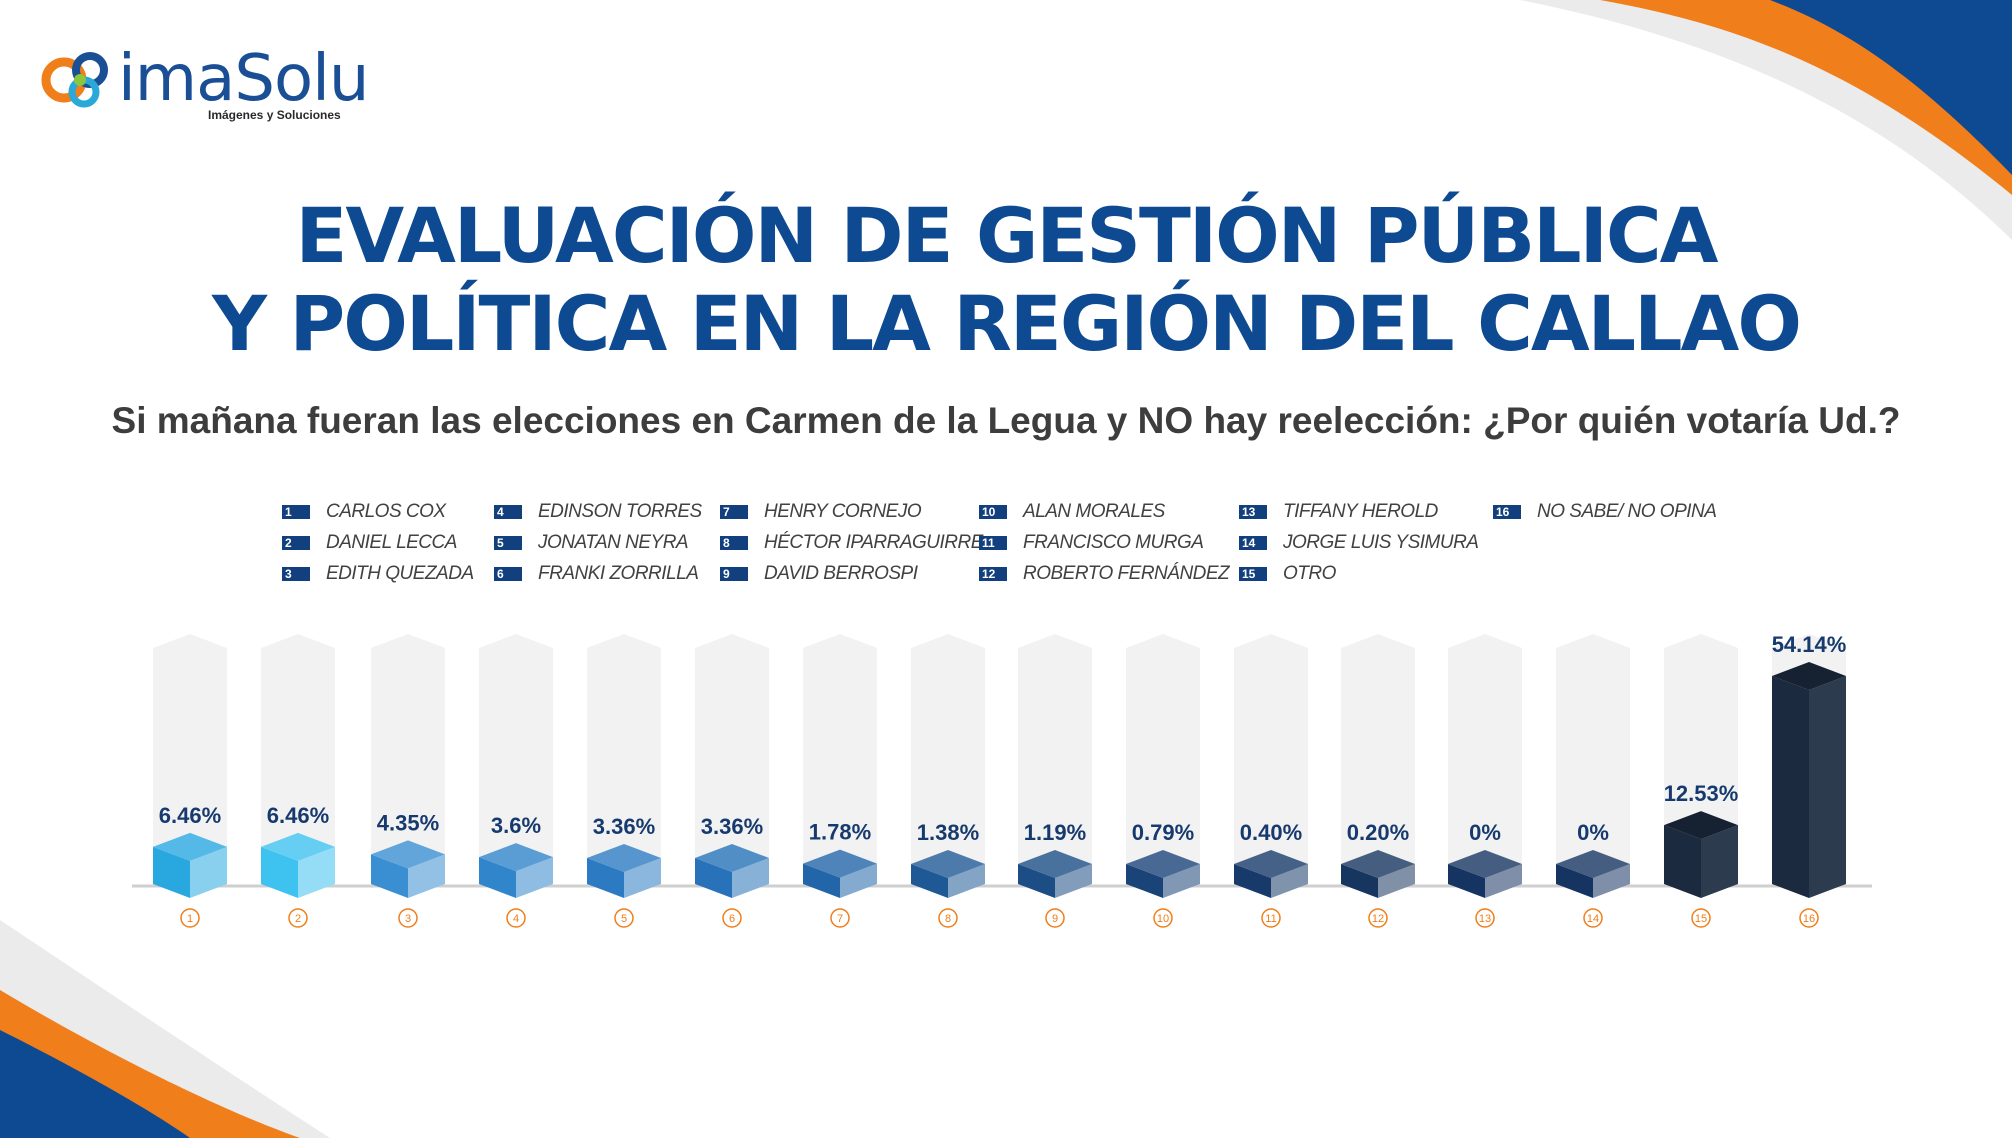 Image resolution: width=2012 pixels, height=1138 pixels. I want to click on bar-value-label-9: 1.19%, so click(1055, 832).